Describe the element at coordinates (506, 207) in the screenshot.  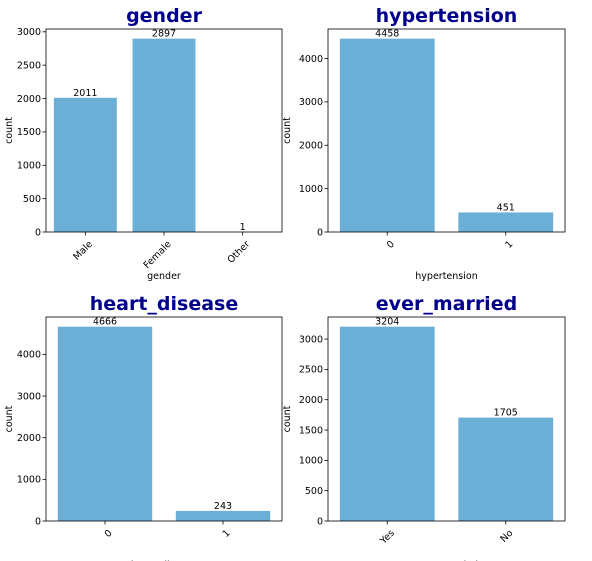
I see `data-label-1: 451` at that location.